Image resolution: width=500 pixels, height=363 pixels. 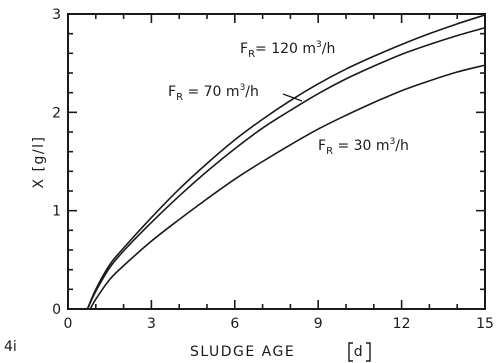 I want to click on figure-tag: 4i, so click(x=10, y=347).